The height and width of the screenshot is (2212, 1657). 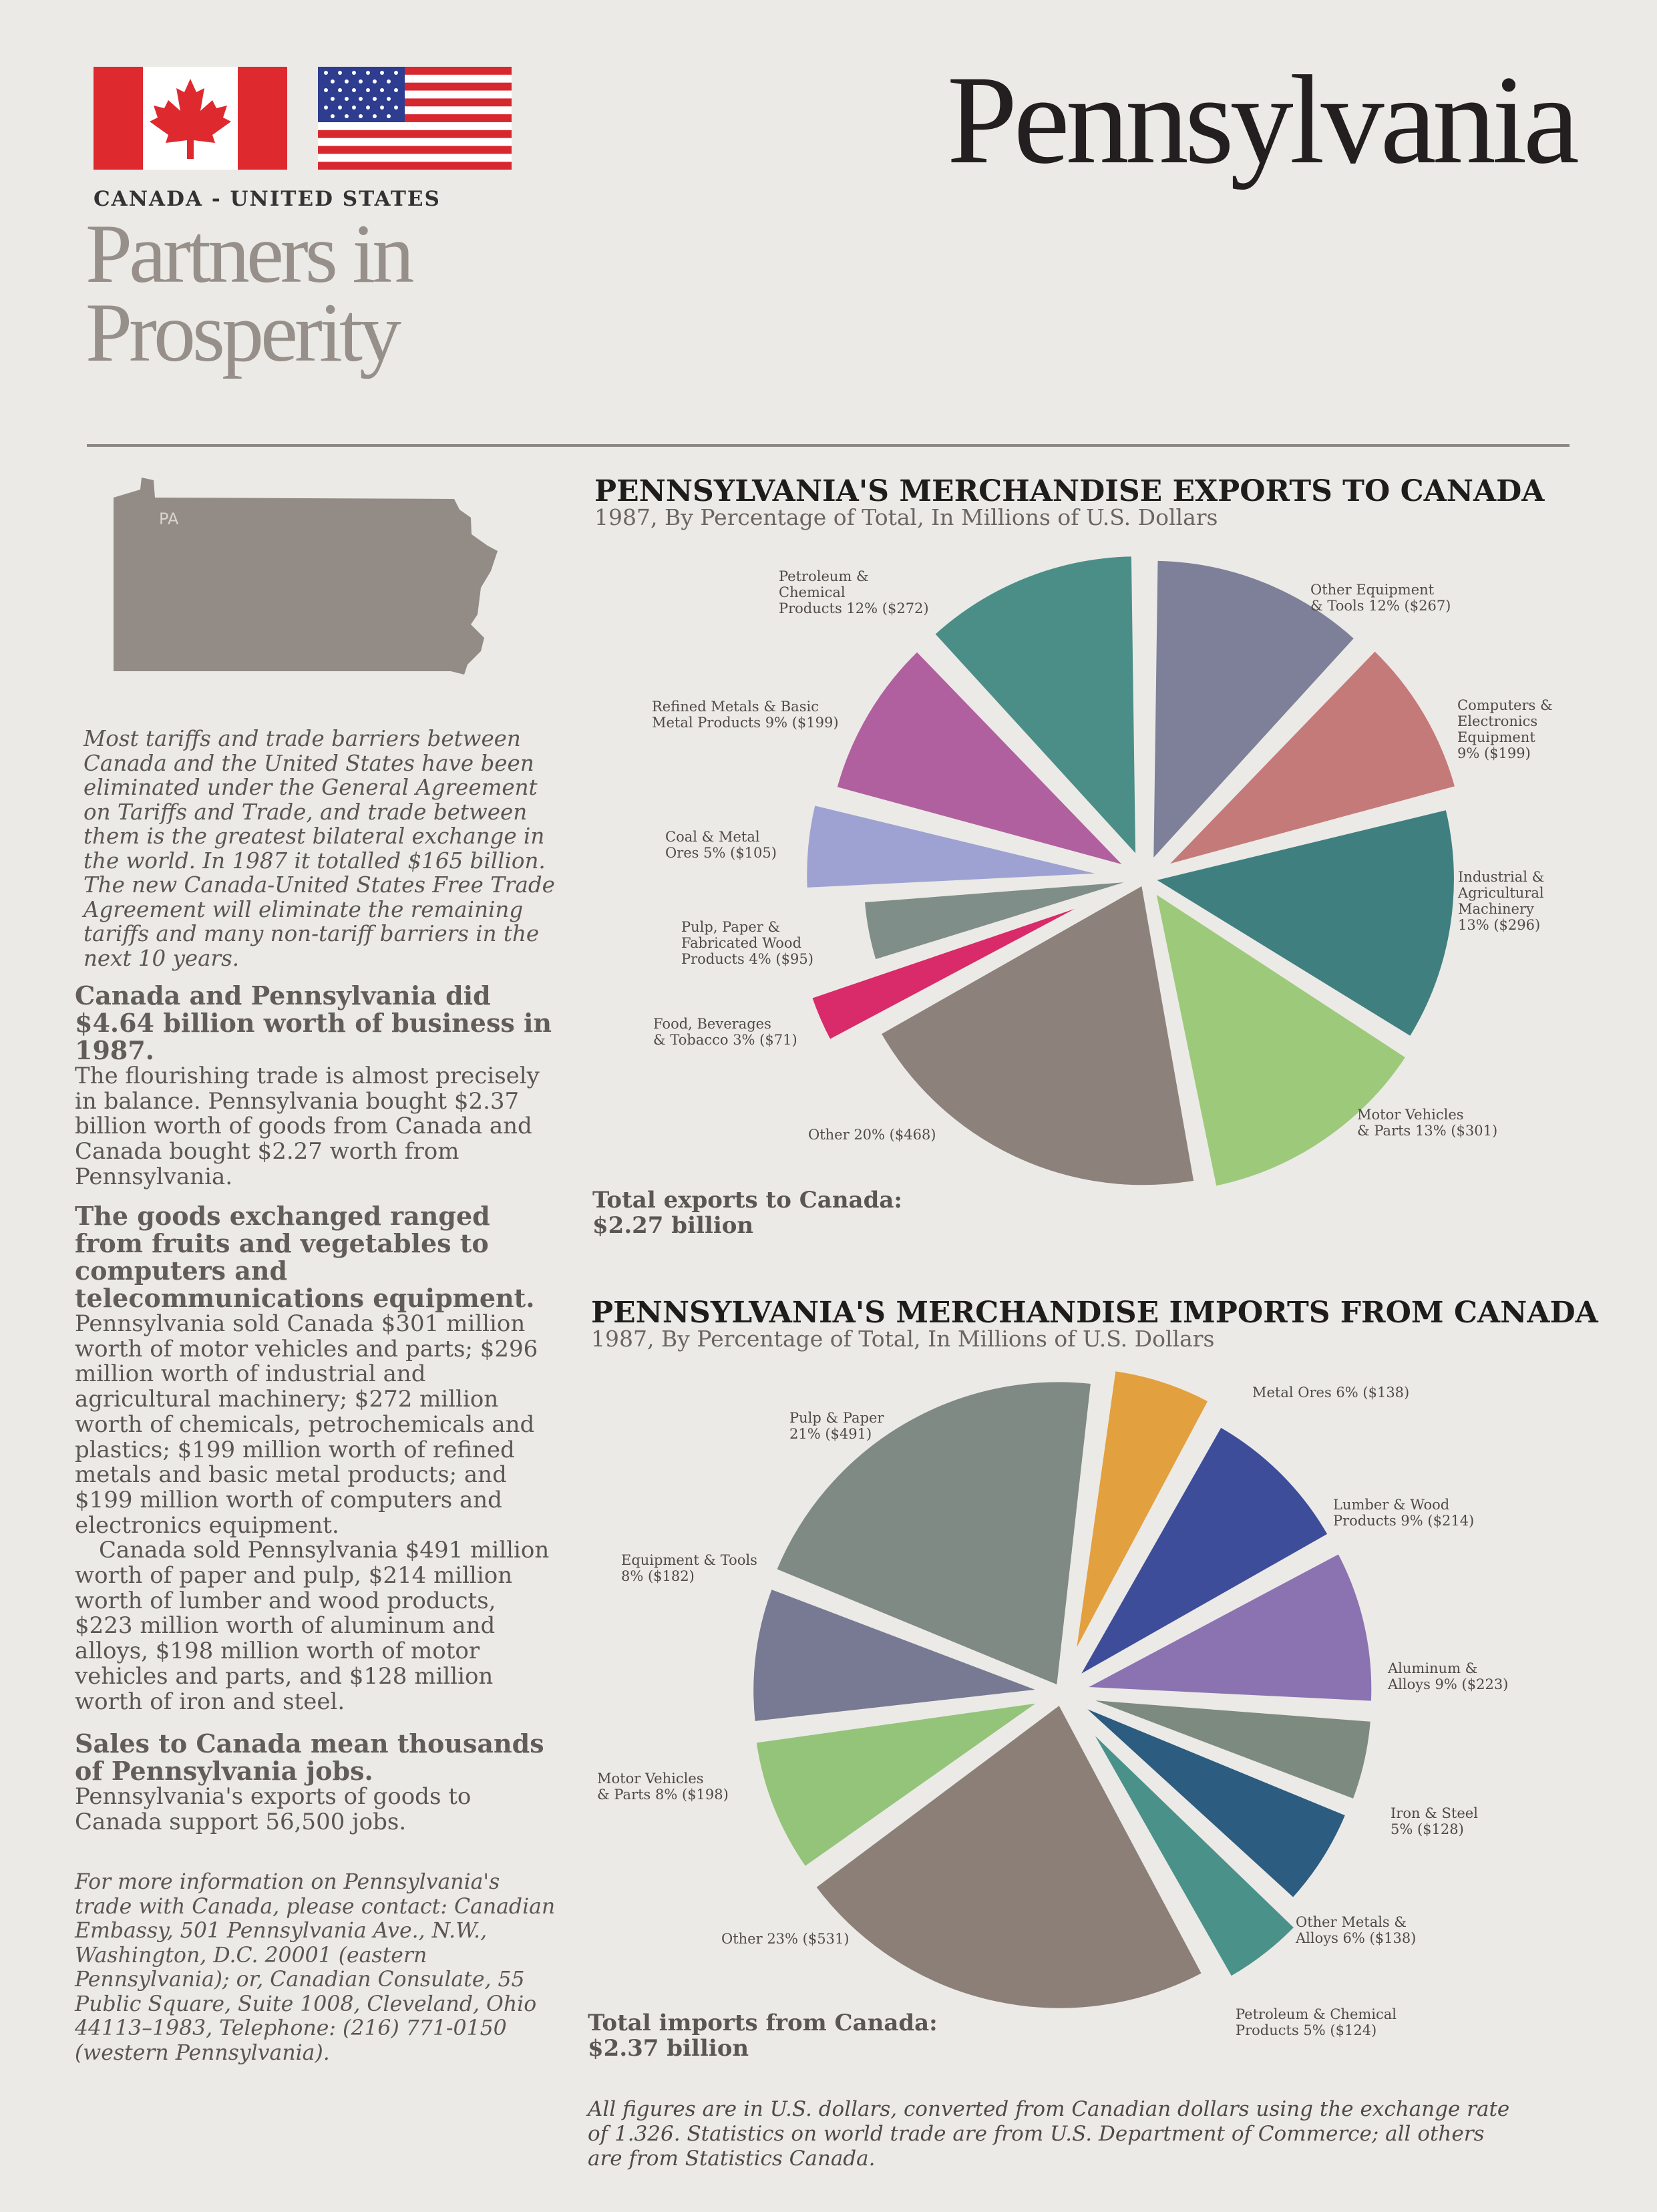 What do you see at coordinates (689, 1568) in the screenshot?
I see `imports-slice-label: Equipment & Tools 8% ($182)` at bounding box center [689, 1568].